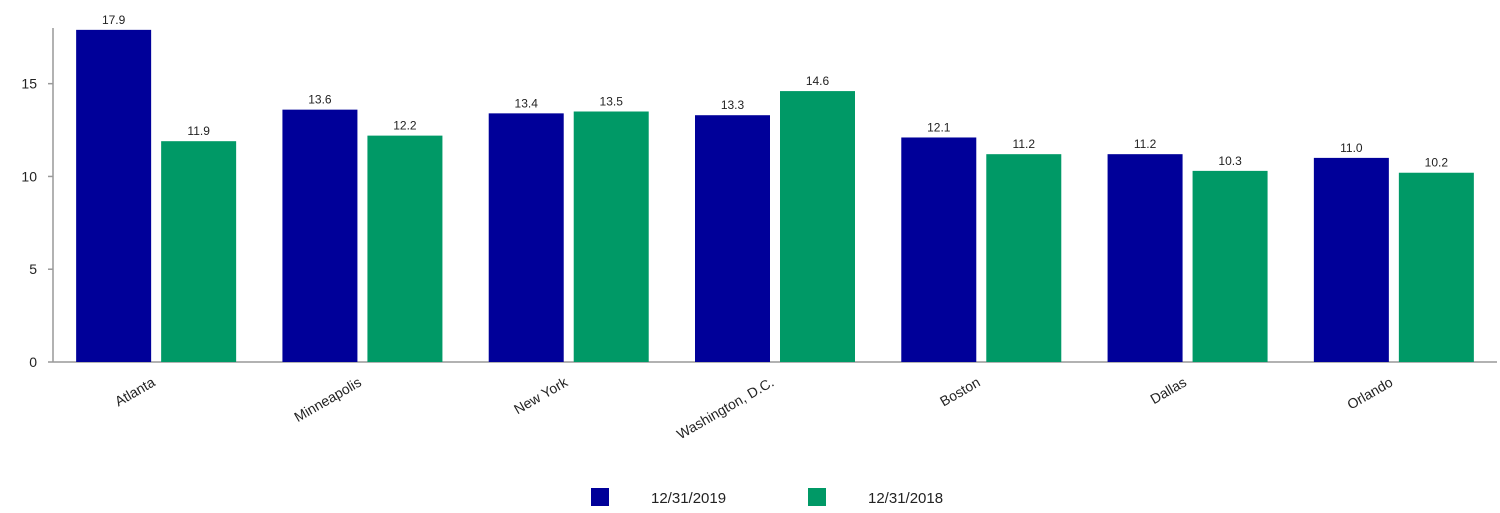 This screenshot has width=1500, height=513. I want to click on category-label: Boston, so click(960, 392).